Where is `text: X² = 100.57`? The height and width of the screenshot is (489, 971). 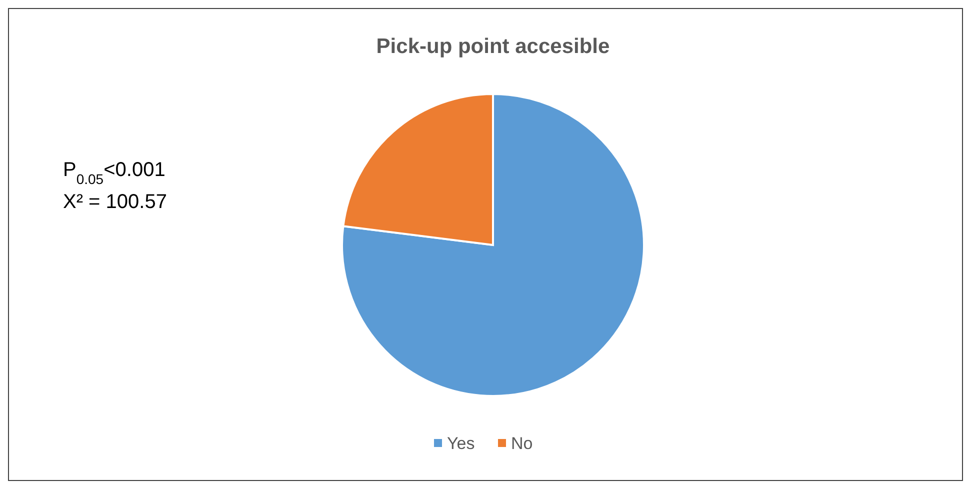 text: X² = 100.57 is located at coordinates (115, 202).